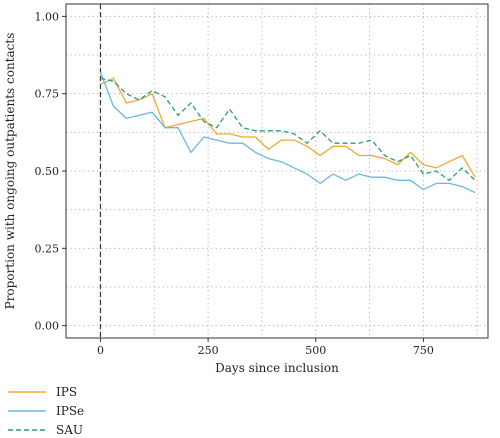  I want to click on y-tick-label: 0.50, so click(47, 171).